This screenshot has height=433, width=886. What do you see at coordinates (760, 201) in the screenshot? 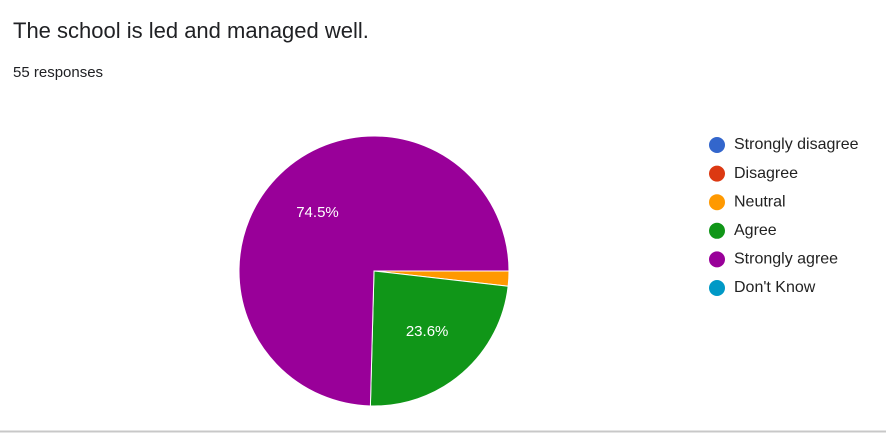
I see `legend-label: Neutral` at bounding box center [760, 201].